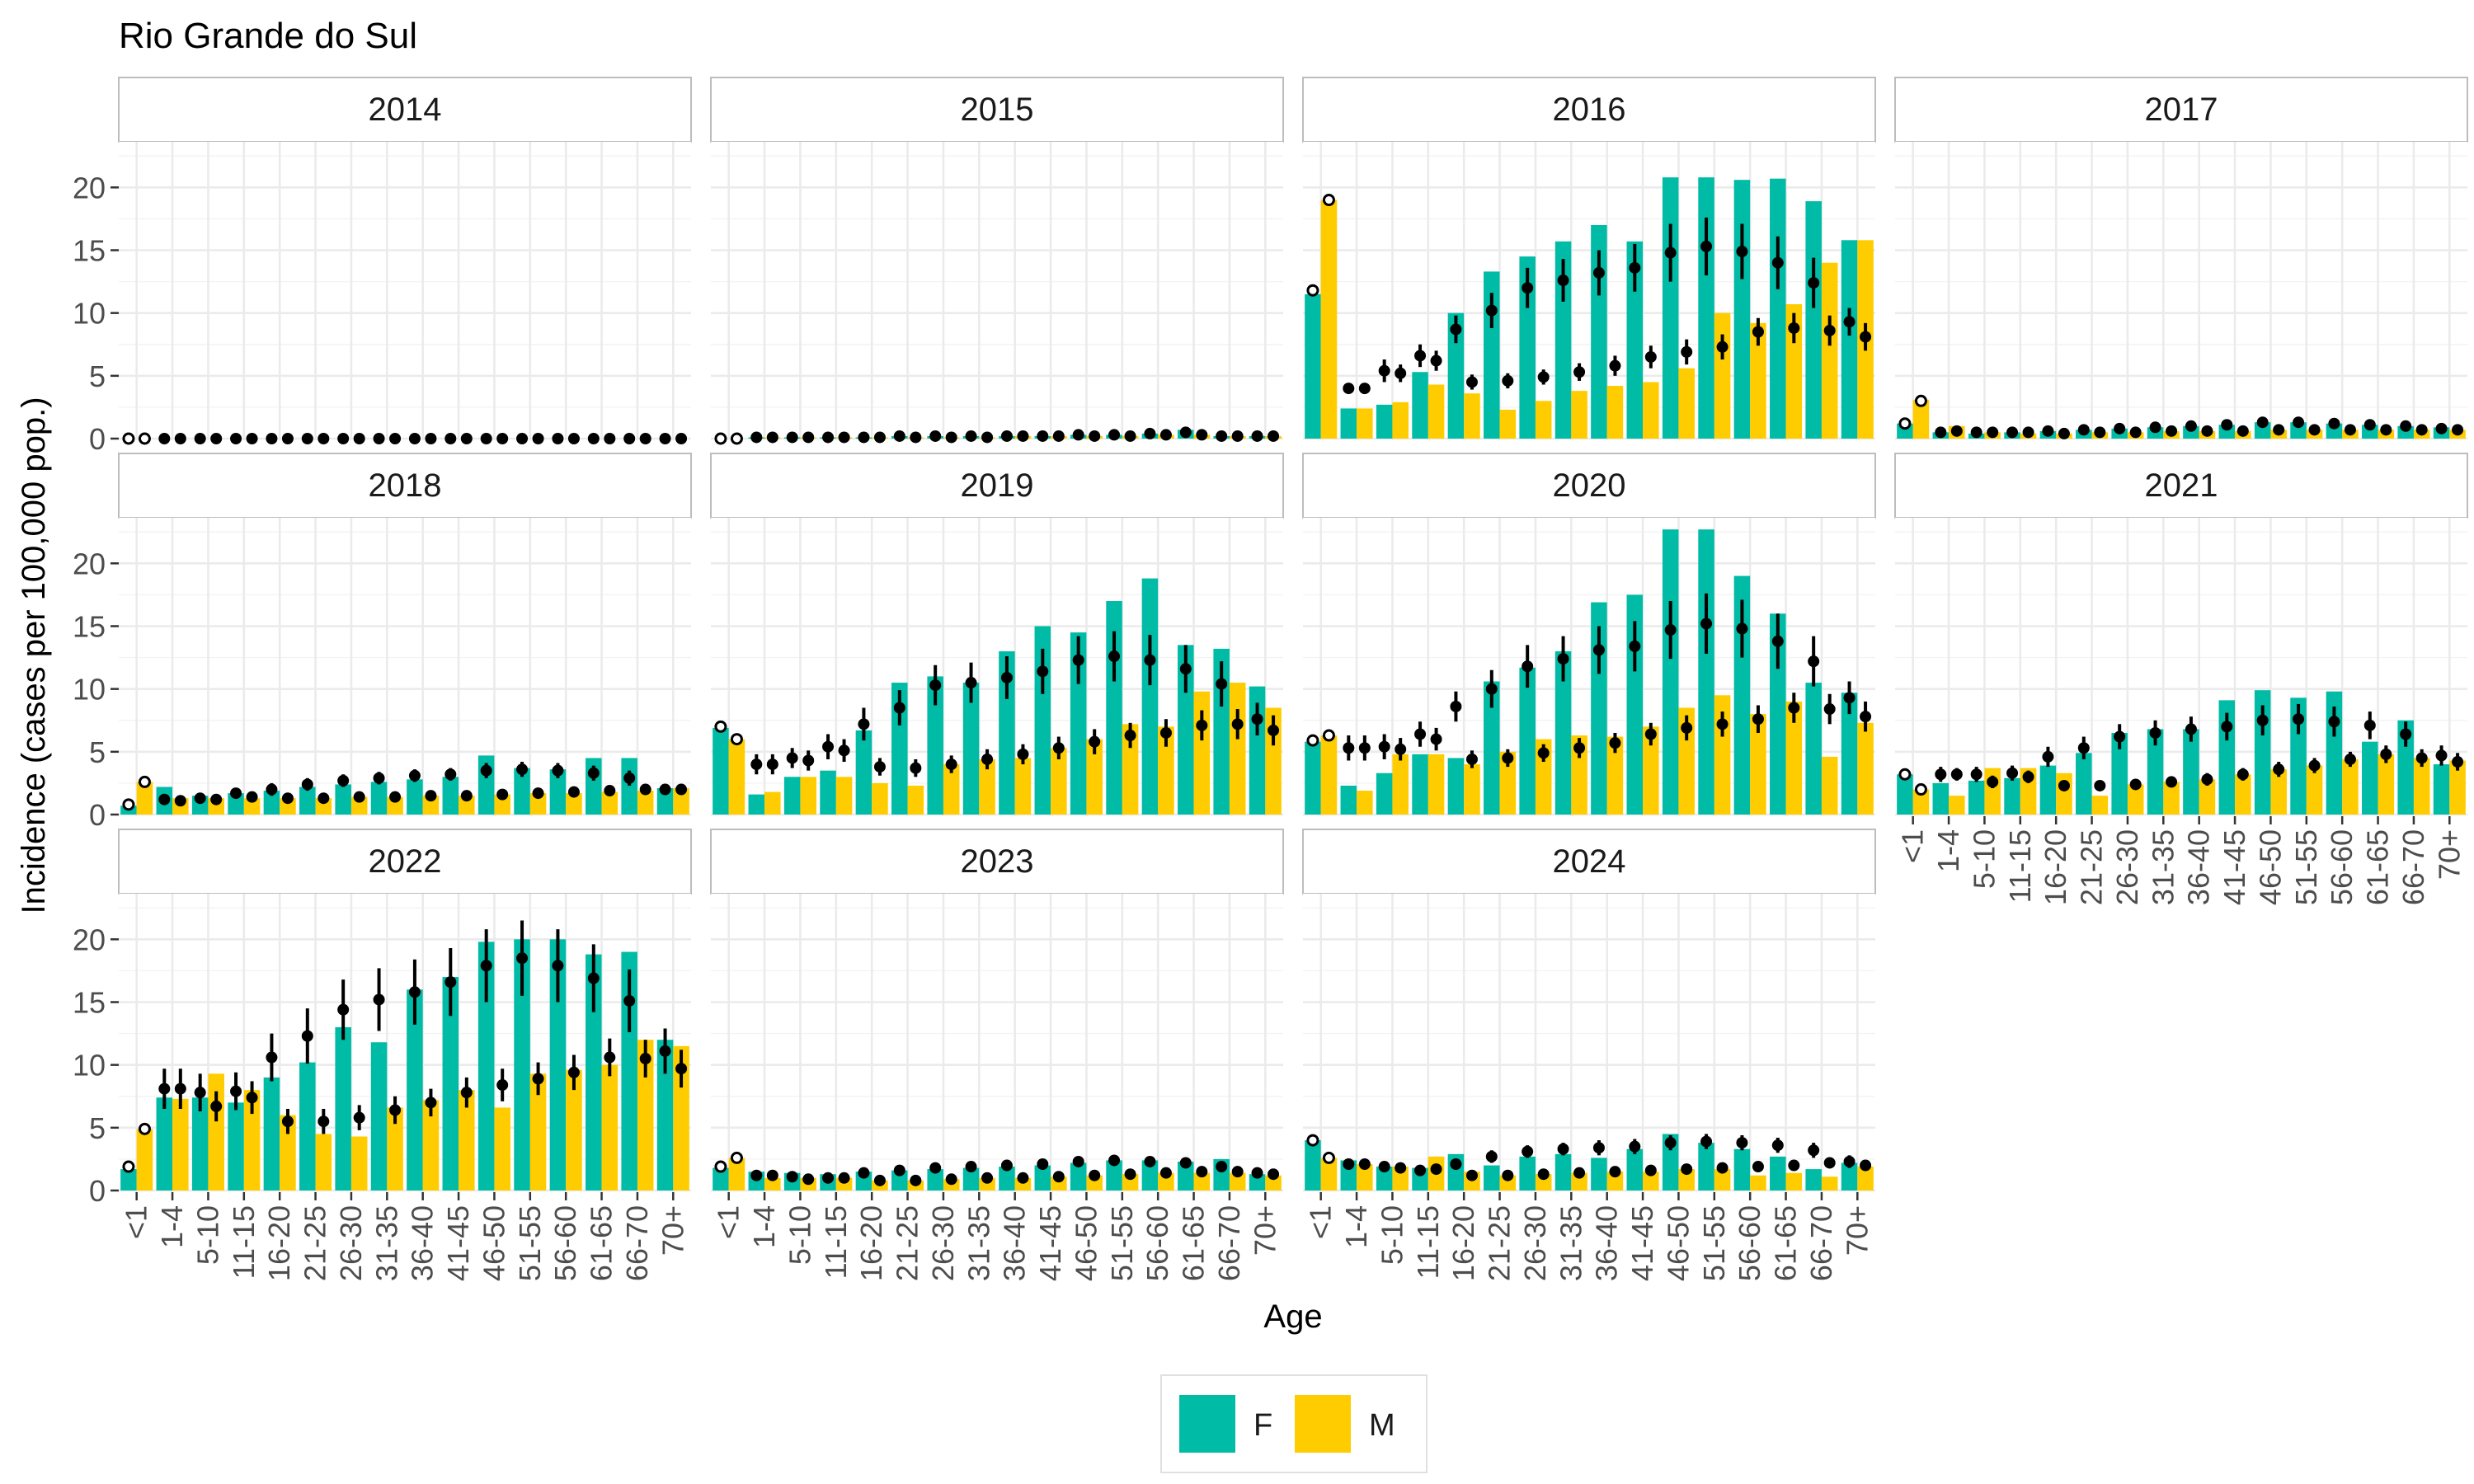 Image resolution: width=2474 pixels, height=1484 pixels. Describe the element at coordinates (1821, 1243) in the screenshot. I see `x-tick-label: 66-70` at that location.